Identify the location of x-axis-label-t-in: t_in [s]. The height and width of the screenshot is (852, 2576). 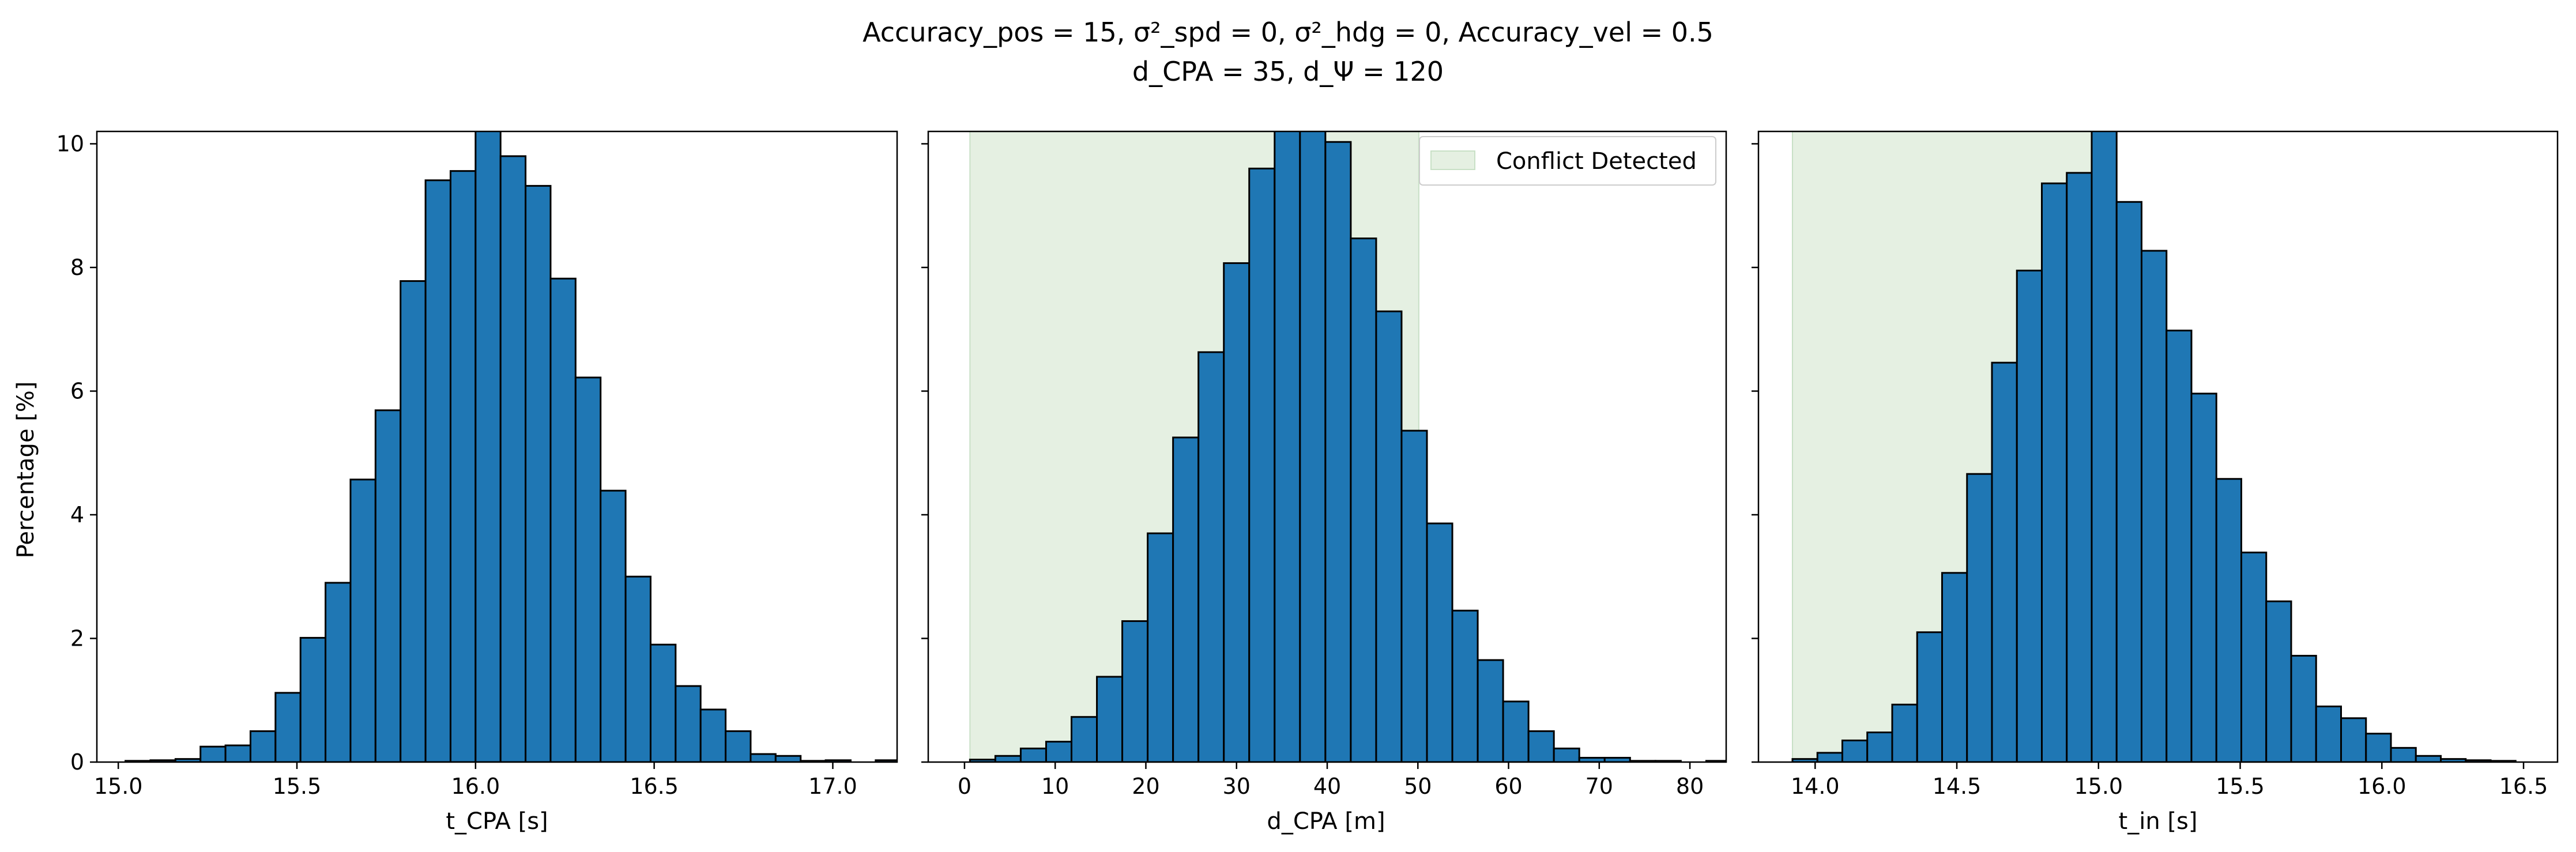
(2158, 821).